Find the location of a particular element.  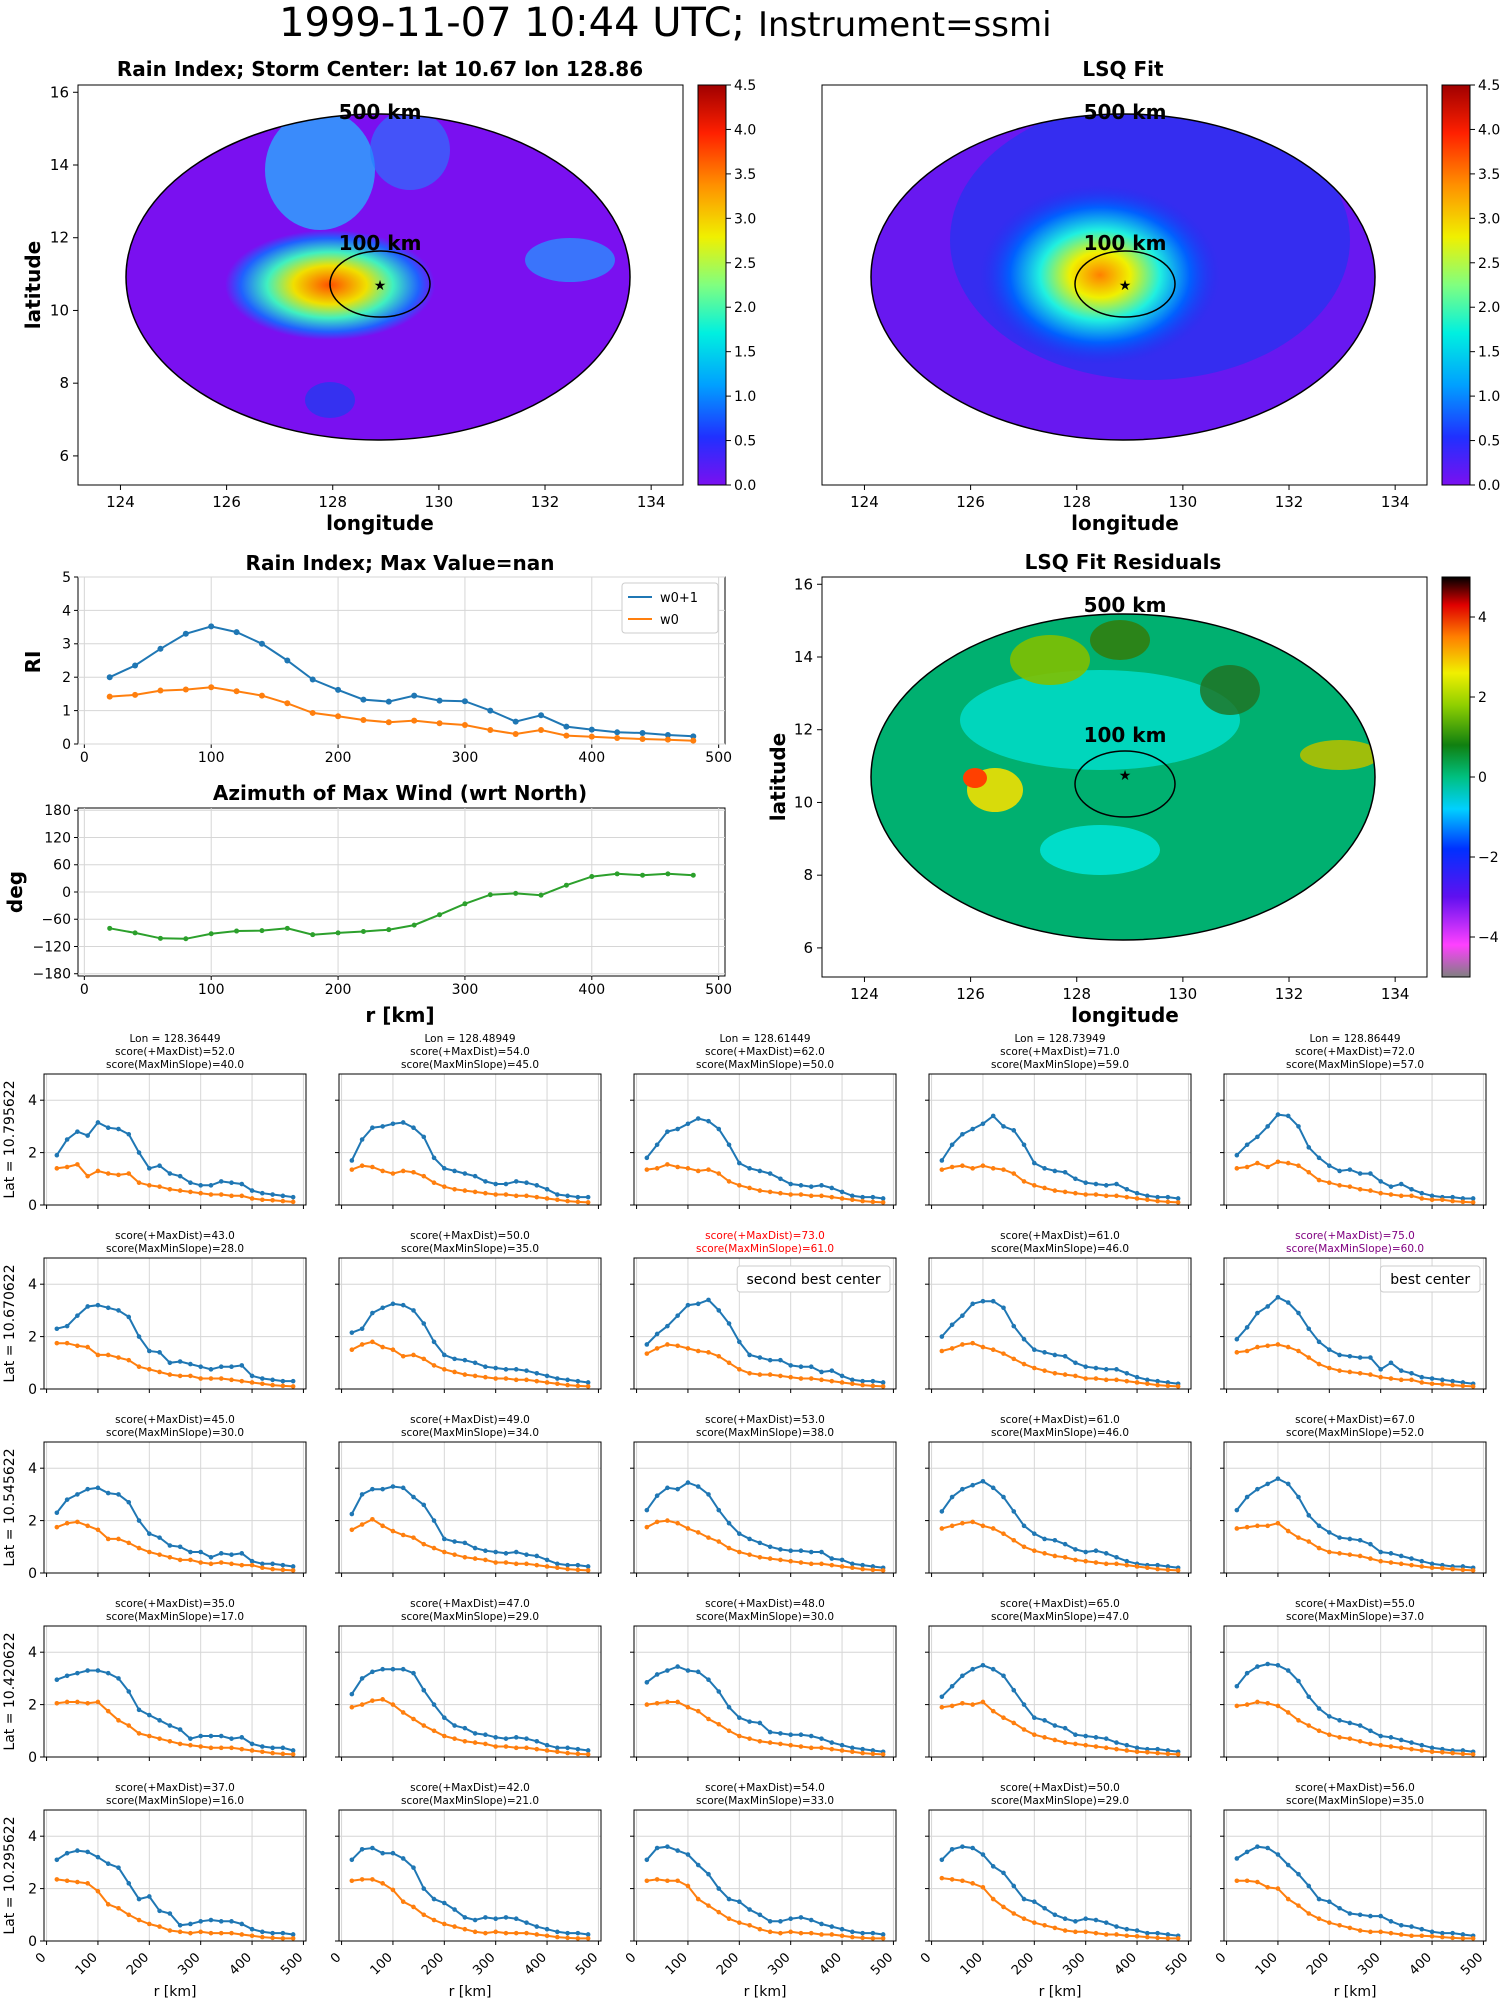

xtick-label: 500 is located at coordinates (587, 1964).